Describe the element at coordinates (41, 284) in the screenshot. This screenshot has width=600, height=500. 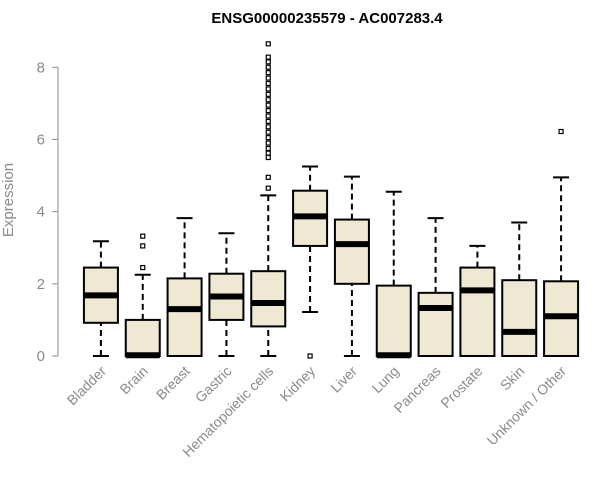
I see `y-tick-label: 2` at that location.